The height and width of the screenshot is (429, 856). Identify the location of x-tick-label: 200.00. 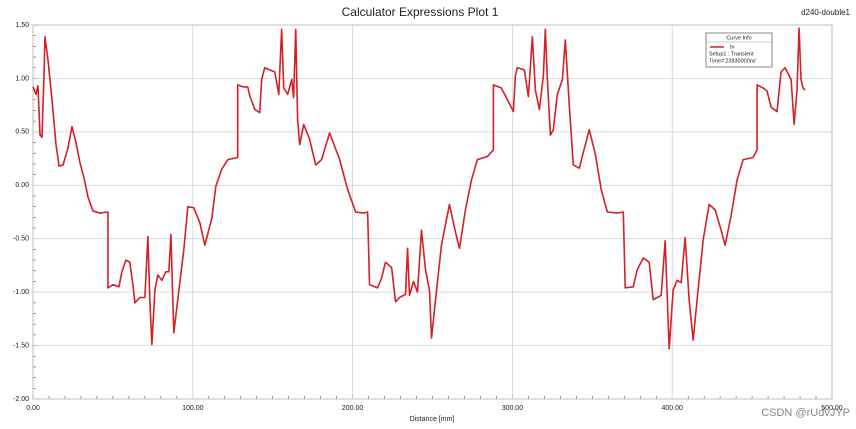
(353, 408).